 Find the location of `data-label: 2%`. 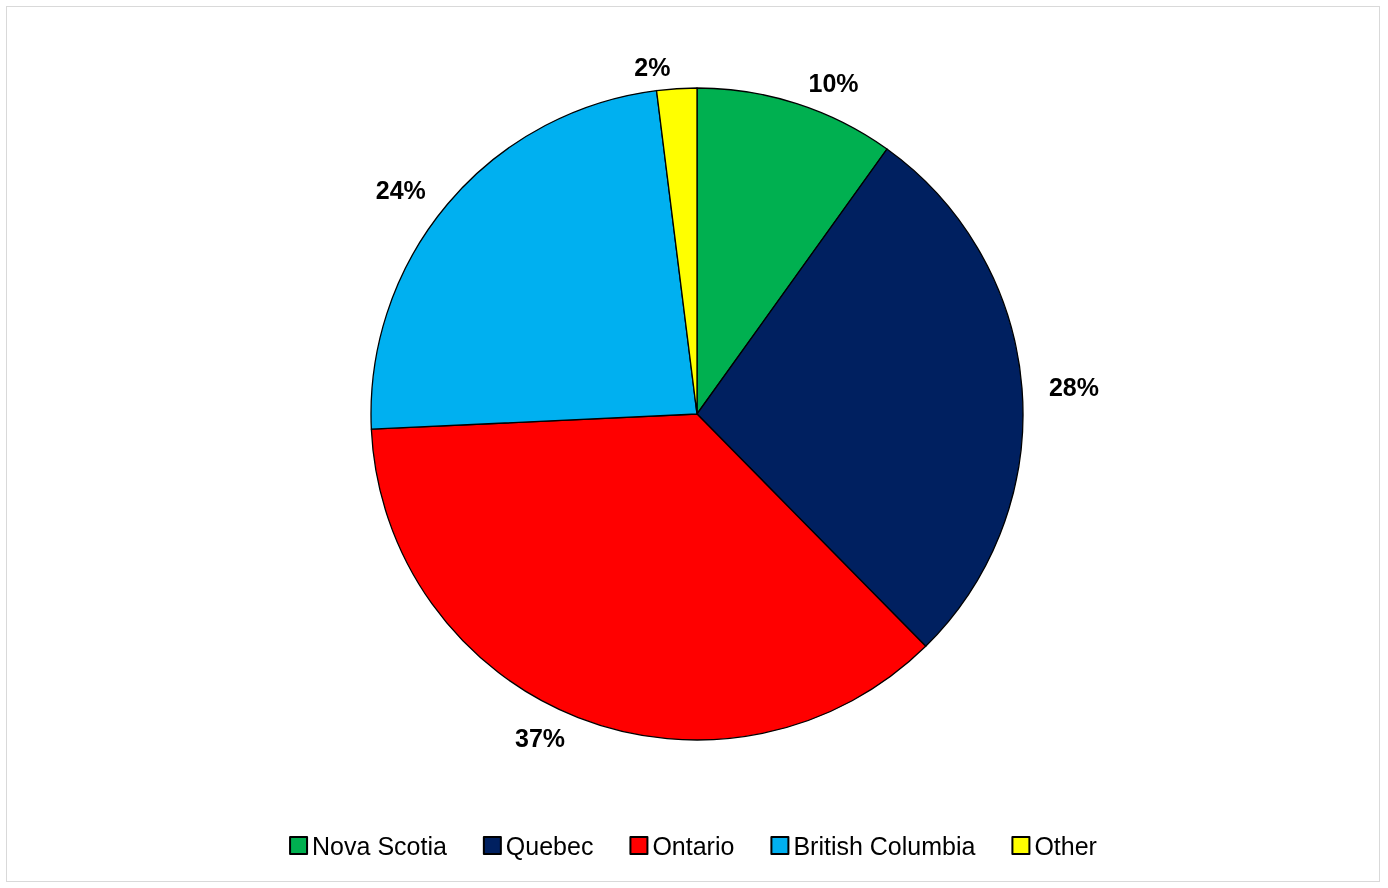

data-label: 2% is located at coordinates (652, 66).